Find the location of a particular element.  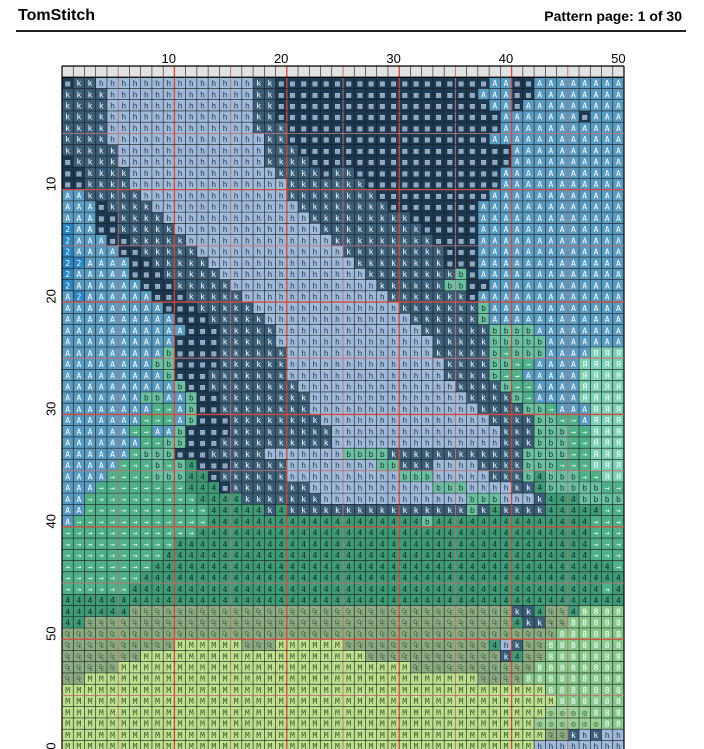

cell-symbol: 2 is located at coordinates (67, 229).